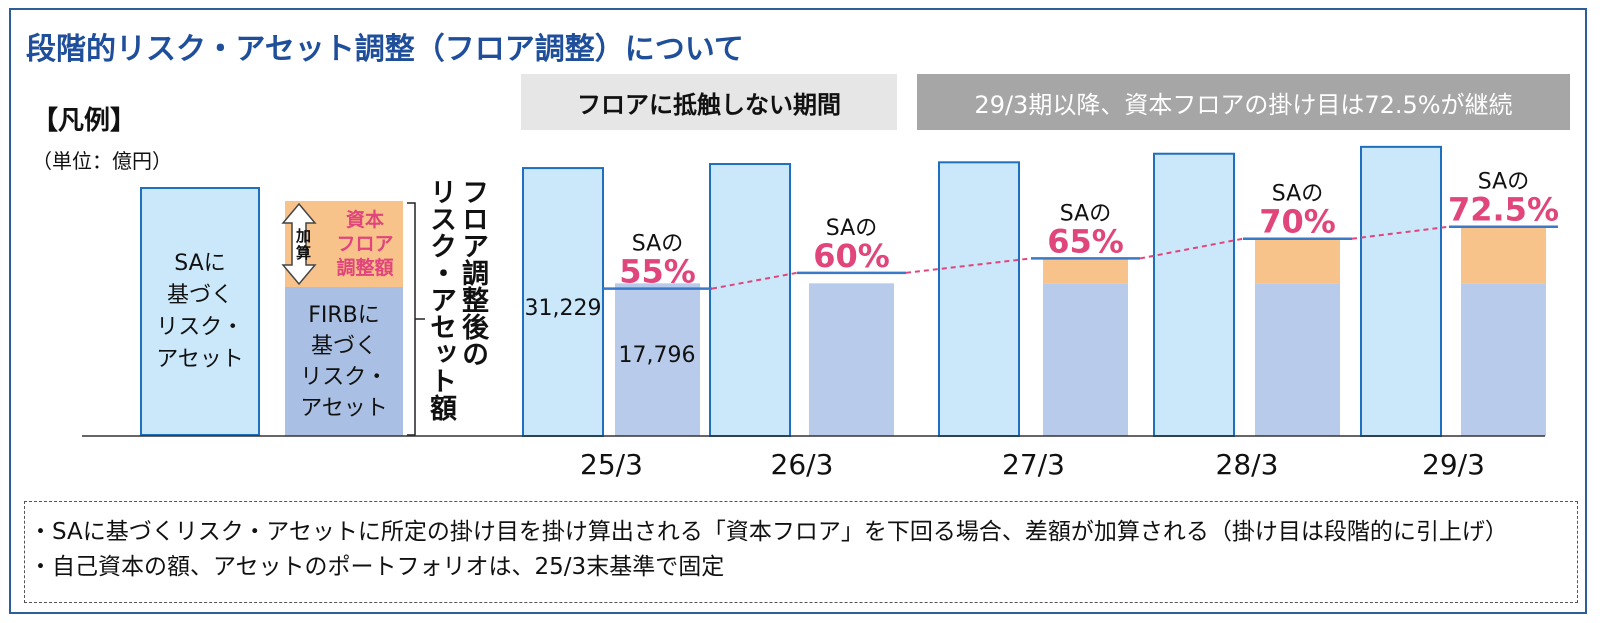 Image resolution: width=1600 pixels, height=623 pixels. Describe the element at coordinates (385, 49) in the screenshot. I see `page-title: 段階的リスク・アセット調整（フロア調整）について` at that location.